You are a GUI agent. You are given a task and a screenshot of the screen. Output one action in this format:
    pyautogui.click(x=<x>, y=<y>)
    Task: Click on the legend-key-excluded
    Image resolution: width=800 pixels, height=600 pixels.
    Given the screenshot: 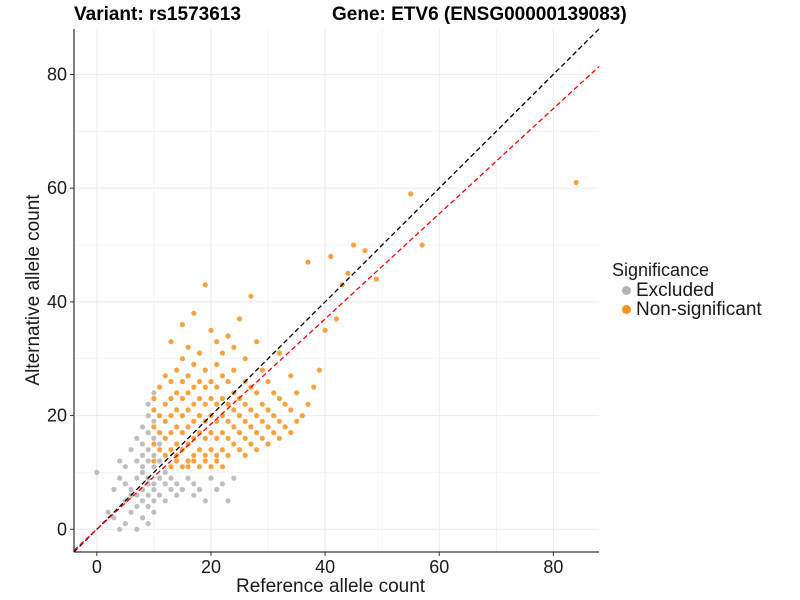 What is the action you would take?
    pyautogui.click(x=626, y=290)
    